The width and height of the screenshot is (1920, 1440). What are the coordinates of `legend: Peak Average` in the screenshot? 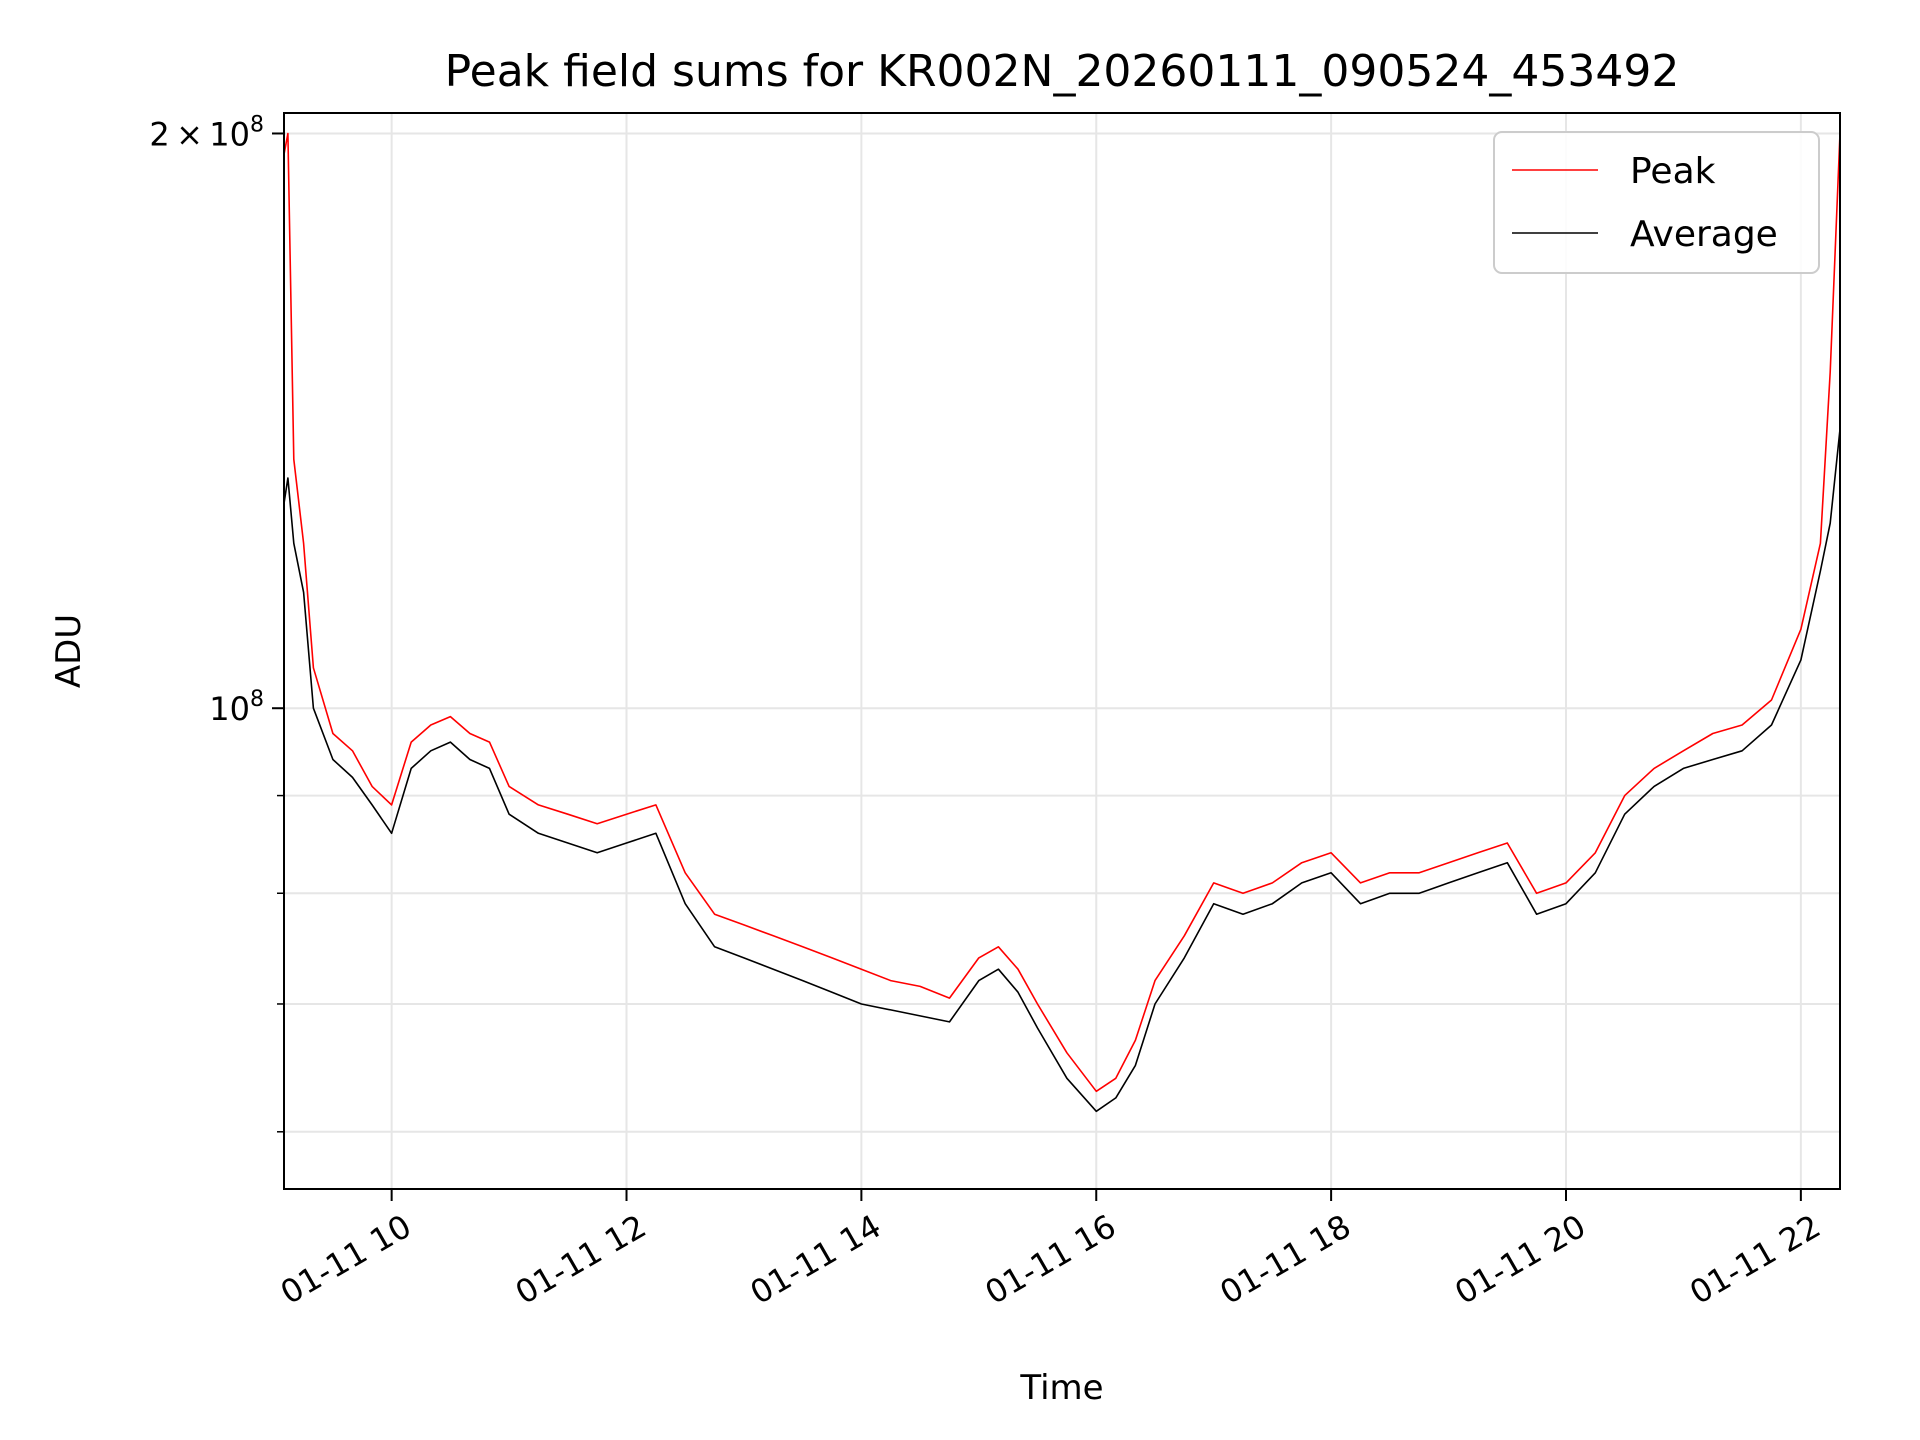 It's located at (1656, 202).